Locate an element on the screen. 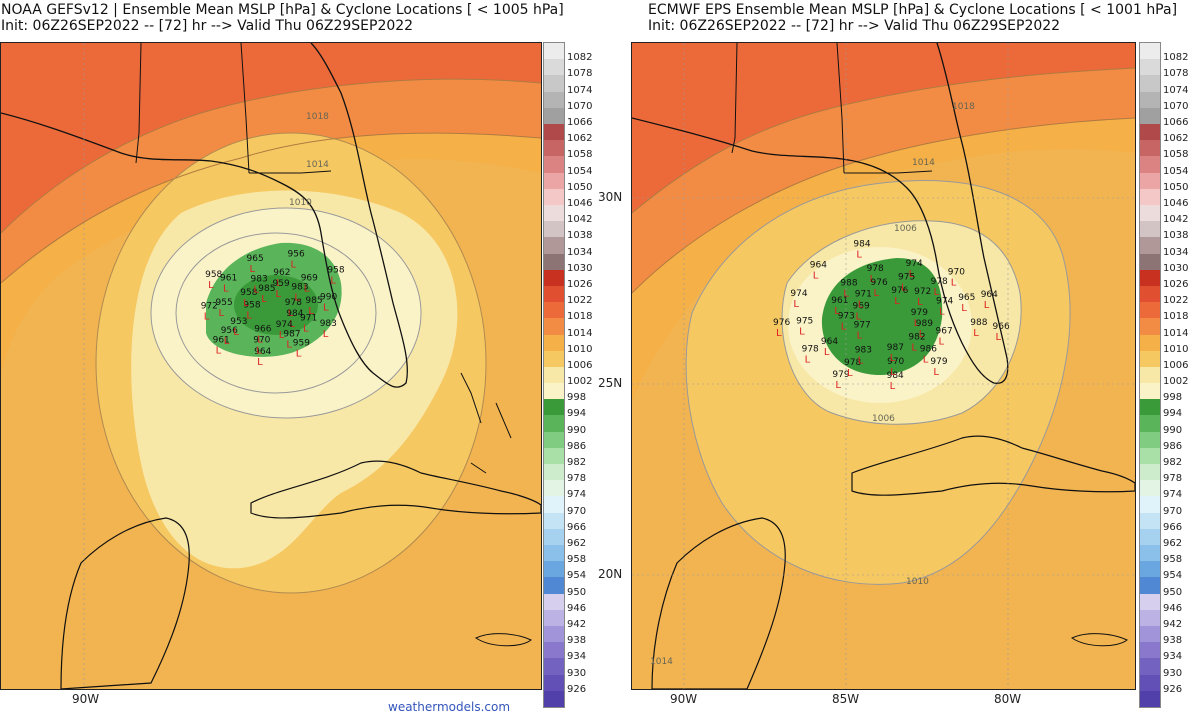 Image resolution: width=1200 pixels, height=714 pixels. cyclone-pressure-label: 979 is located at coordinates (938, 362).